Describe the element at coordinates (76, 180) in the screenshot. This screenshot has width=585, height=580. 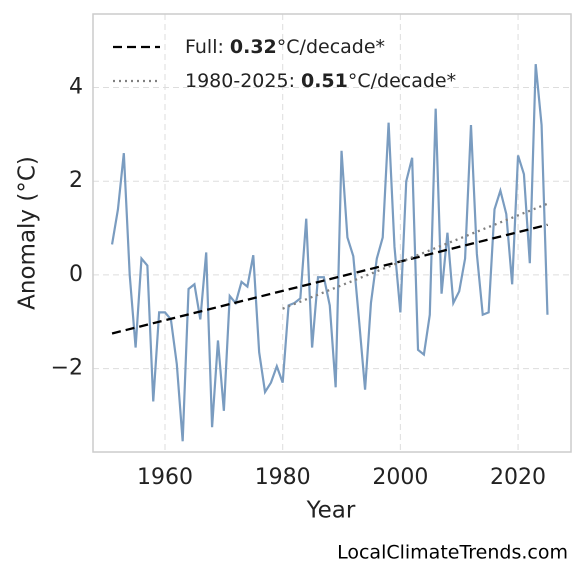
I see `y-tick-label: 2` at that location.